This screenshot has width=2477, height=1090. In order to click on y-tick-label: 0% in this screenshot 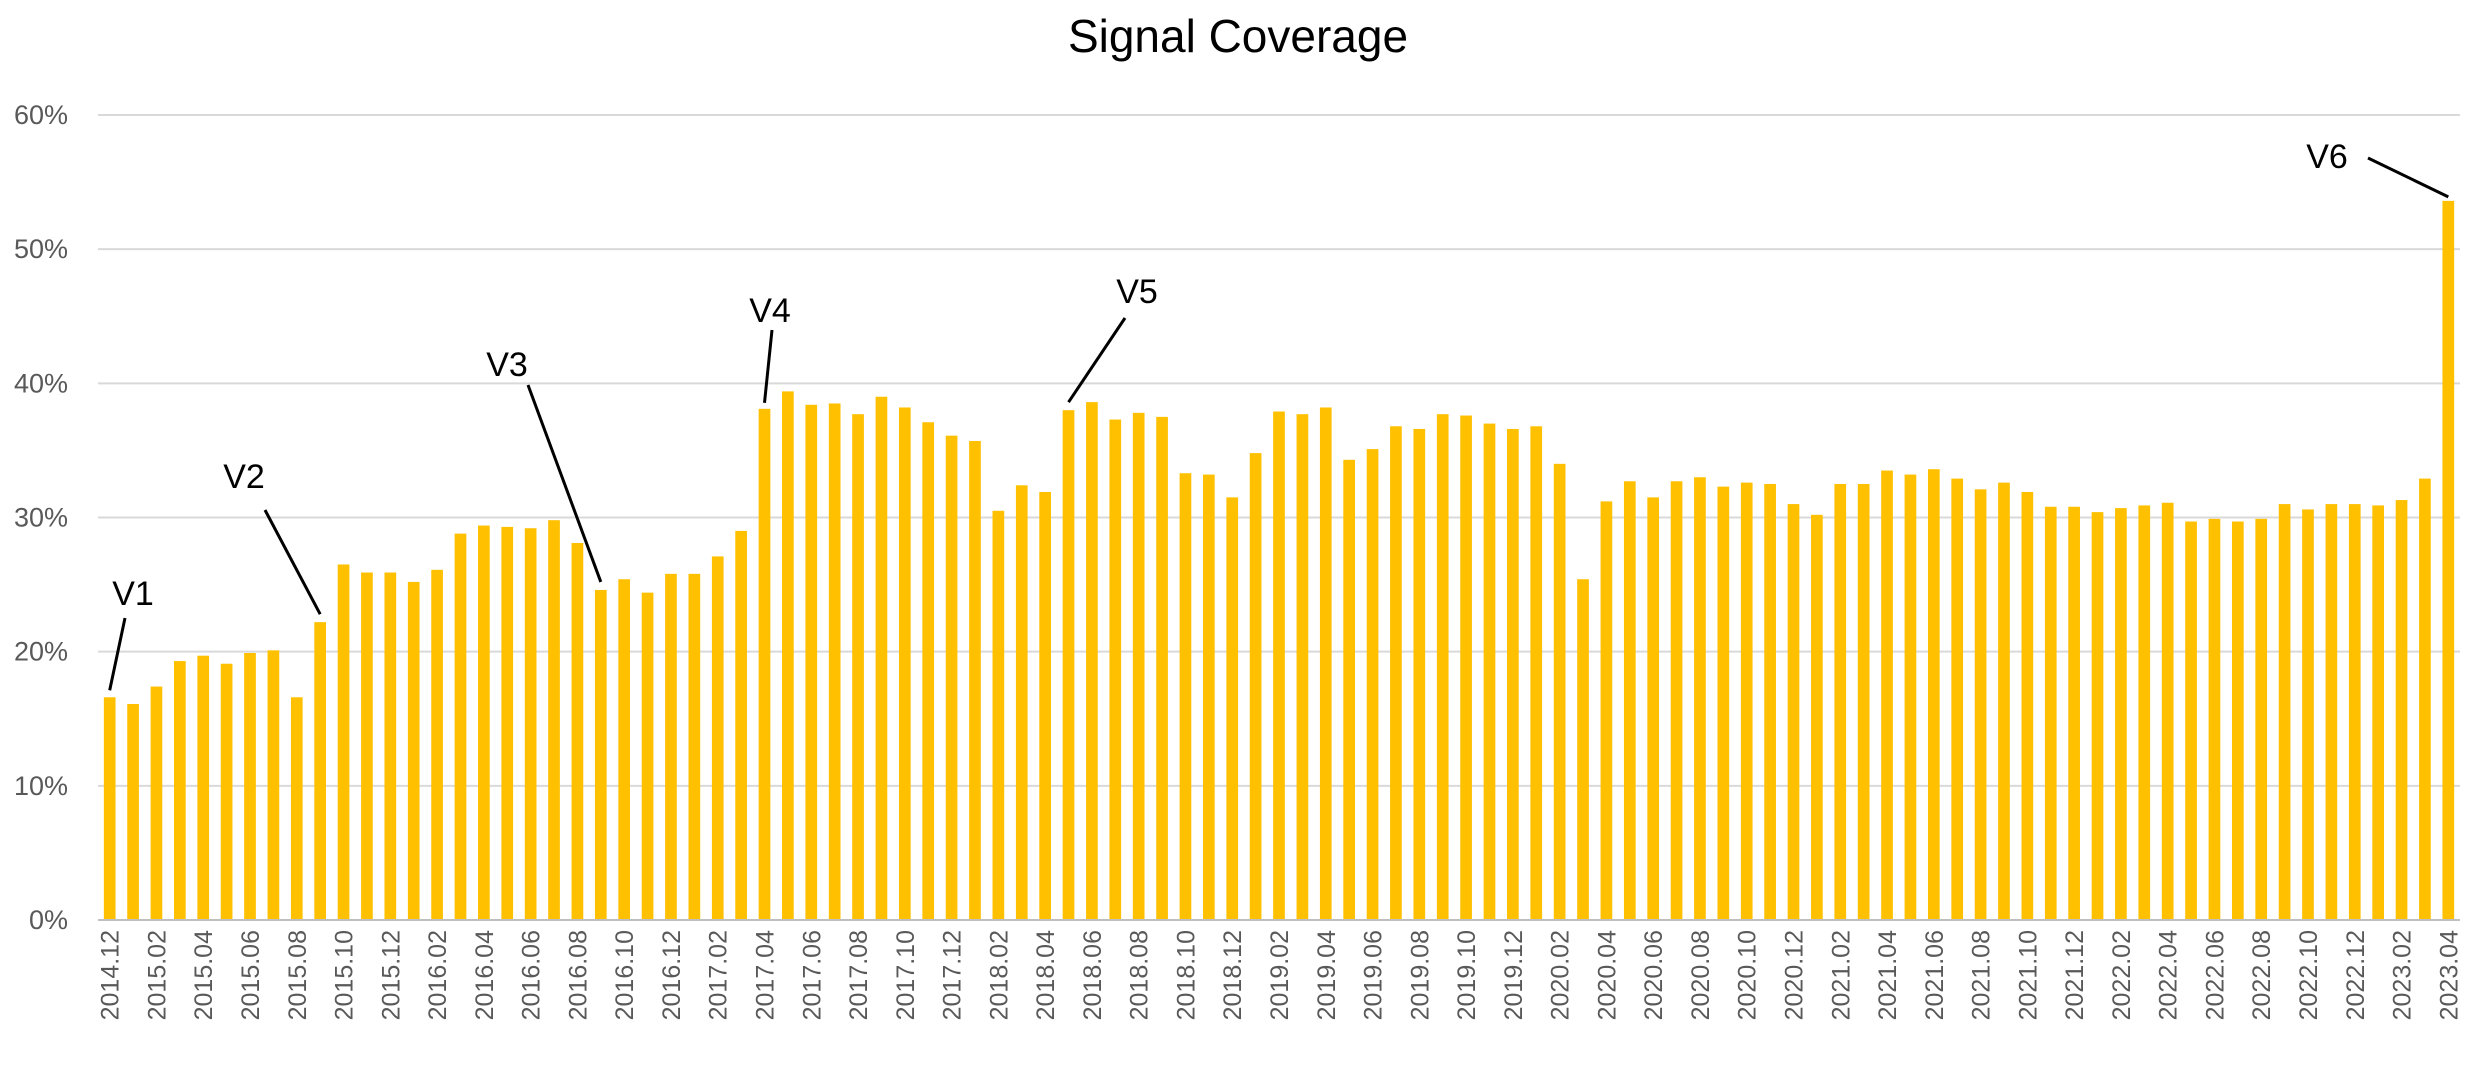, I will do `click(48, 920)`.